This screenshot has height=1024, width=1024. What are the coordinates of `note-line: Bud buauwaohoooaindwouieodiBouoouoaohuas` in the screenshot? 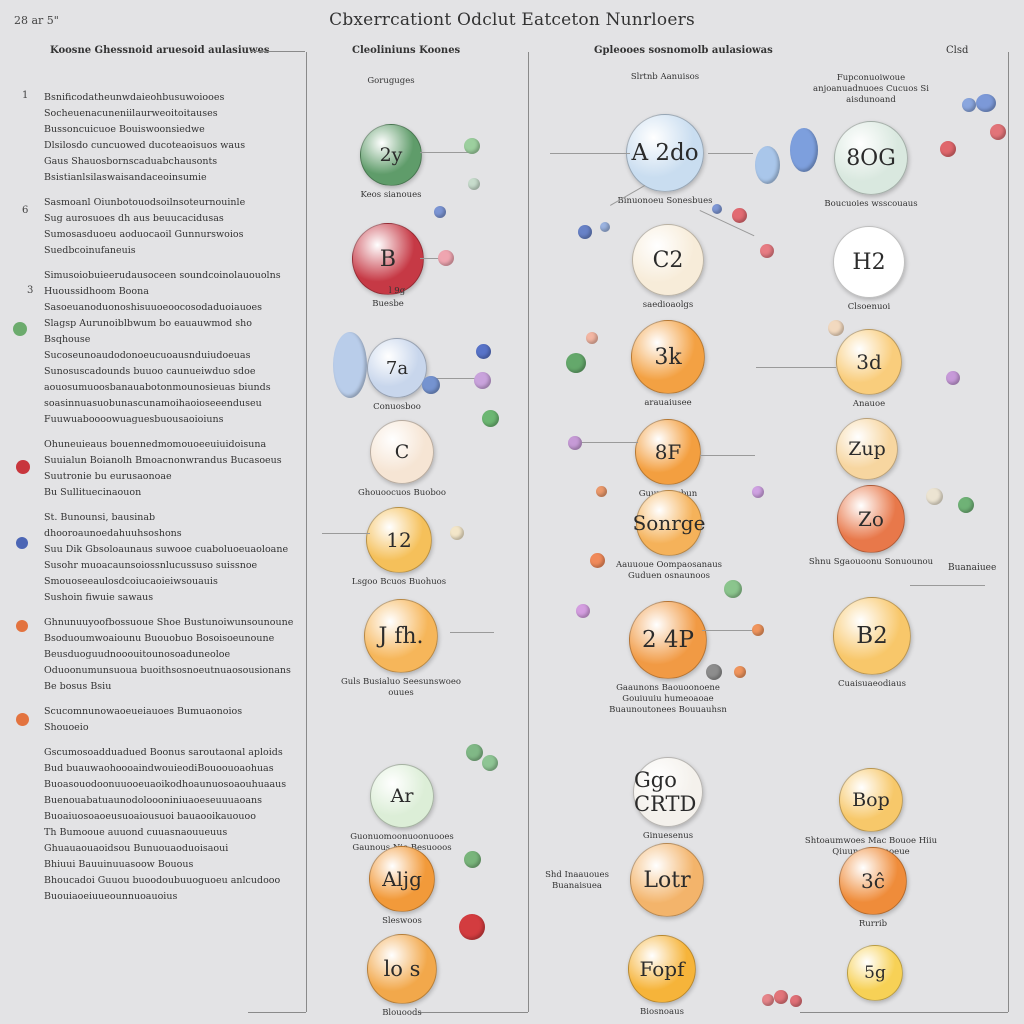 It's located at (159, 768).